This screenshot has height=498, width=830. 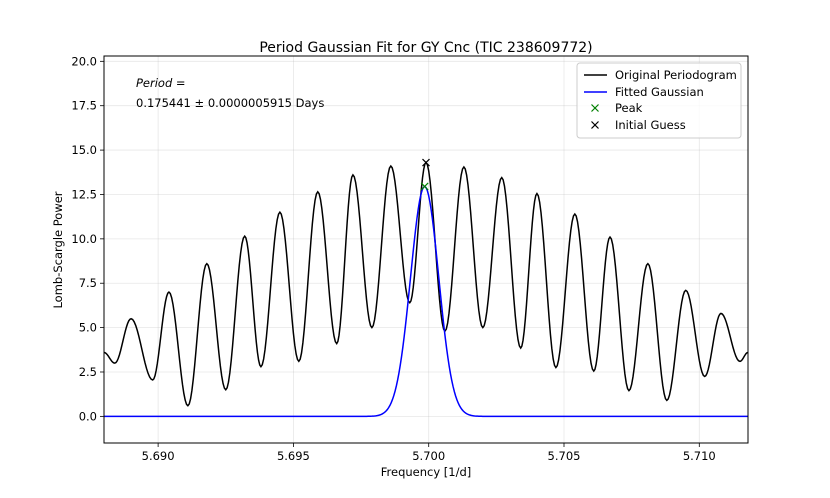 What do you see at coordinates (88, 372) in the screenshot?
I see `y-tick-label: 2.5` at bounding box center [88, 372].